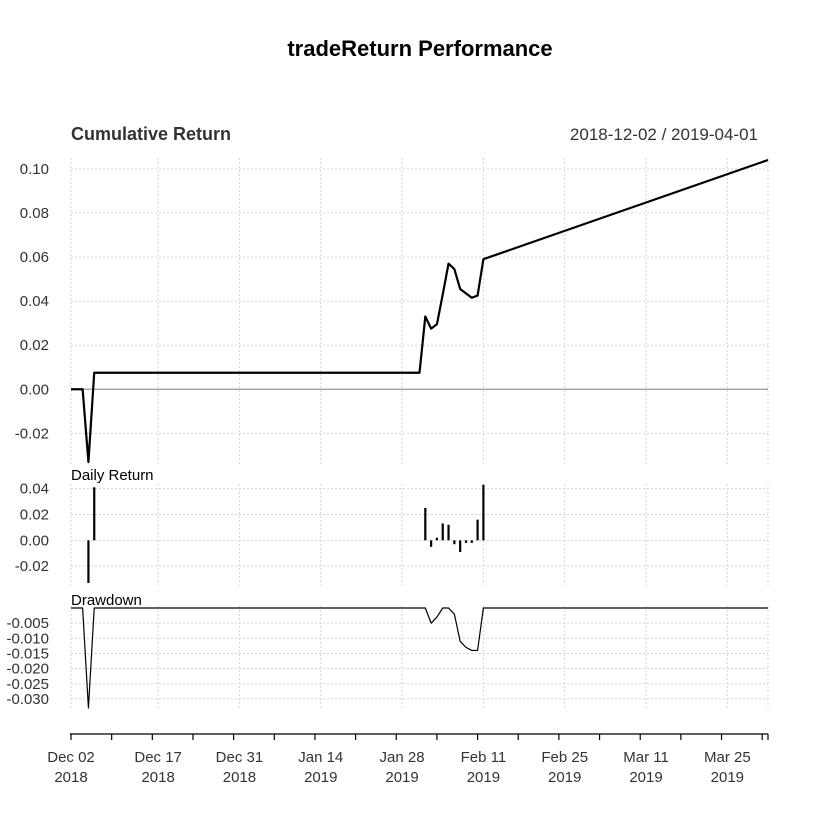 This screenshot has width=840, height=840. I want to click on y-tick-label: -0.005, so click(27, 623).